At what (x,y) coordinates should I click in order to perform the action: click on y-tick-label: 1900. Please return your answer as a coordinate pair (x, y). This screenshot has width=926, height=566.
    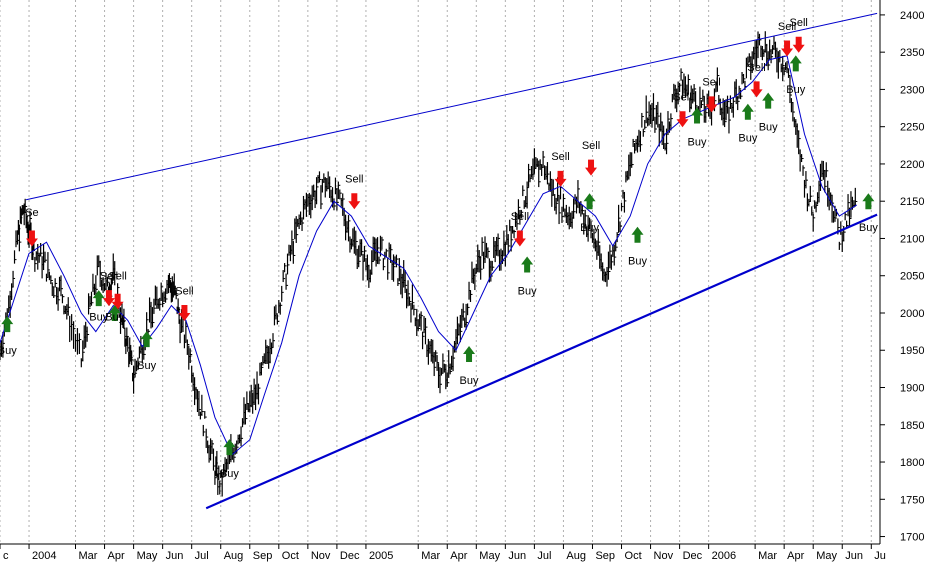
    Looking at the image, I should click on (912, 389).